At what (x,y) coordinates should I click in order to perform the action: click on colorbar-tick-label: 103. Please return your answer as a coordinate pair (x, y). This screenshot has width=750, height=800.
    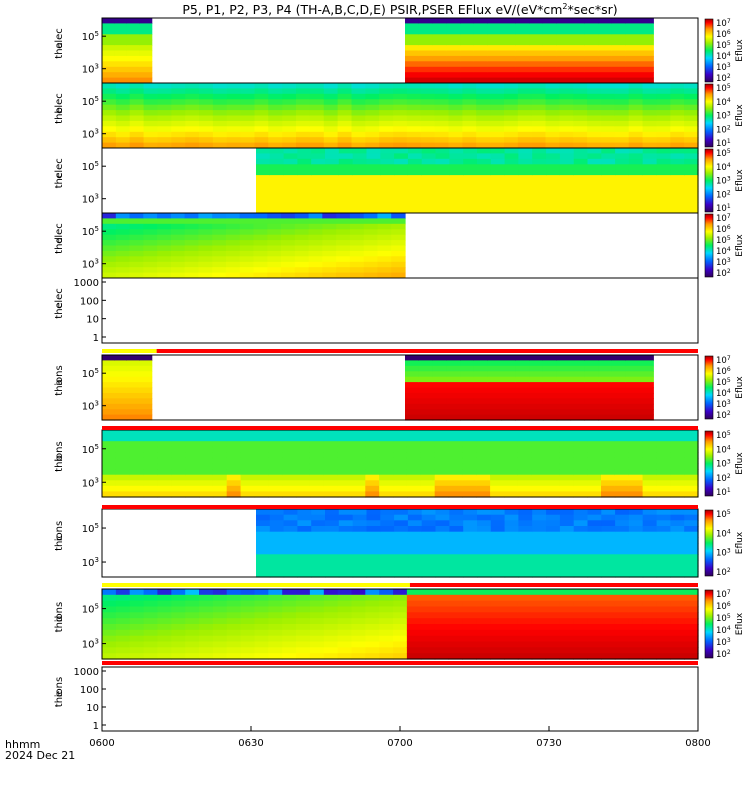
    Looking at the image, I should click on (723, 553).